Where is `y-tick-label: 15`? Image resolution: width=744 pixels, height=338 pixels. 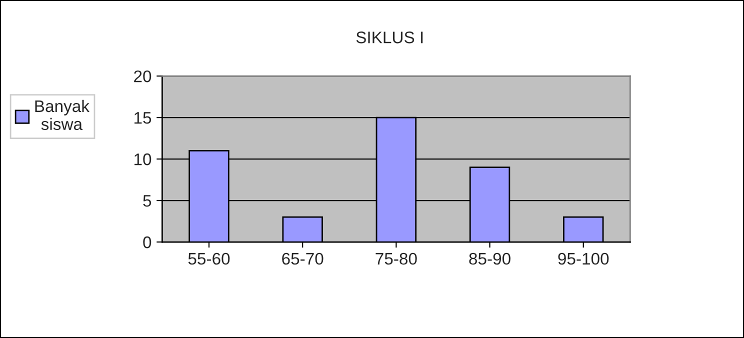
y-tick-label: 15 is located at coordinates (143, 118).